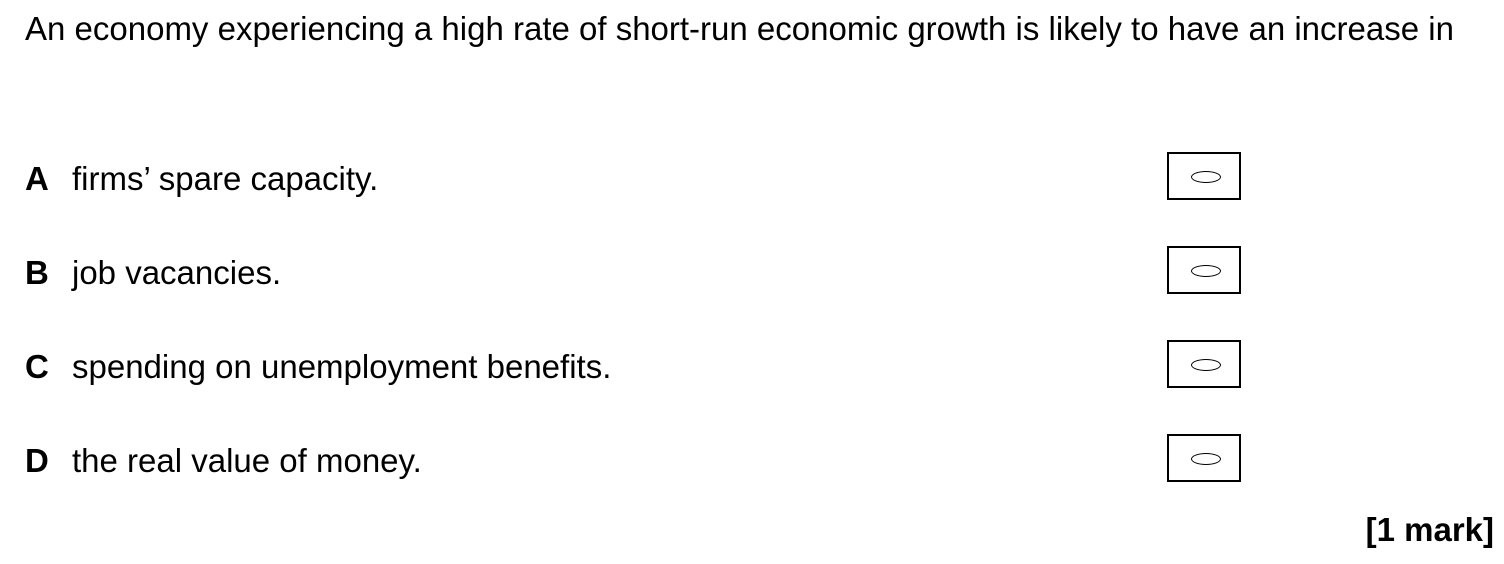  What do you see at coordinates (225, 178) in the screenshot?
I see `option-text: firms’ spare capacity.` at bounding box center [225, 178].